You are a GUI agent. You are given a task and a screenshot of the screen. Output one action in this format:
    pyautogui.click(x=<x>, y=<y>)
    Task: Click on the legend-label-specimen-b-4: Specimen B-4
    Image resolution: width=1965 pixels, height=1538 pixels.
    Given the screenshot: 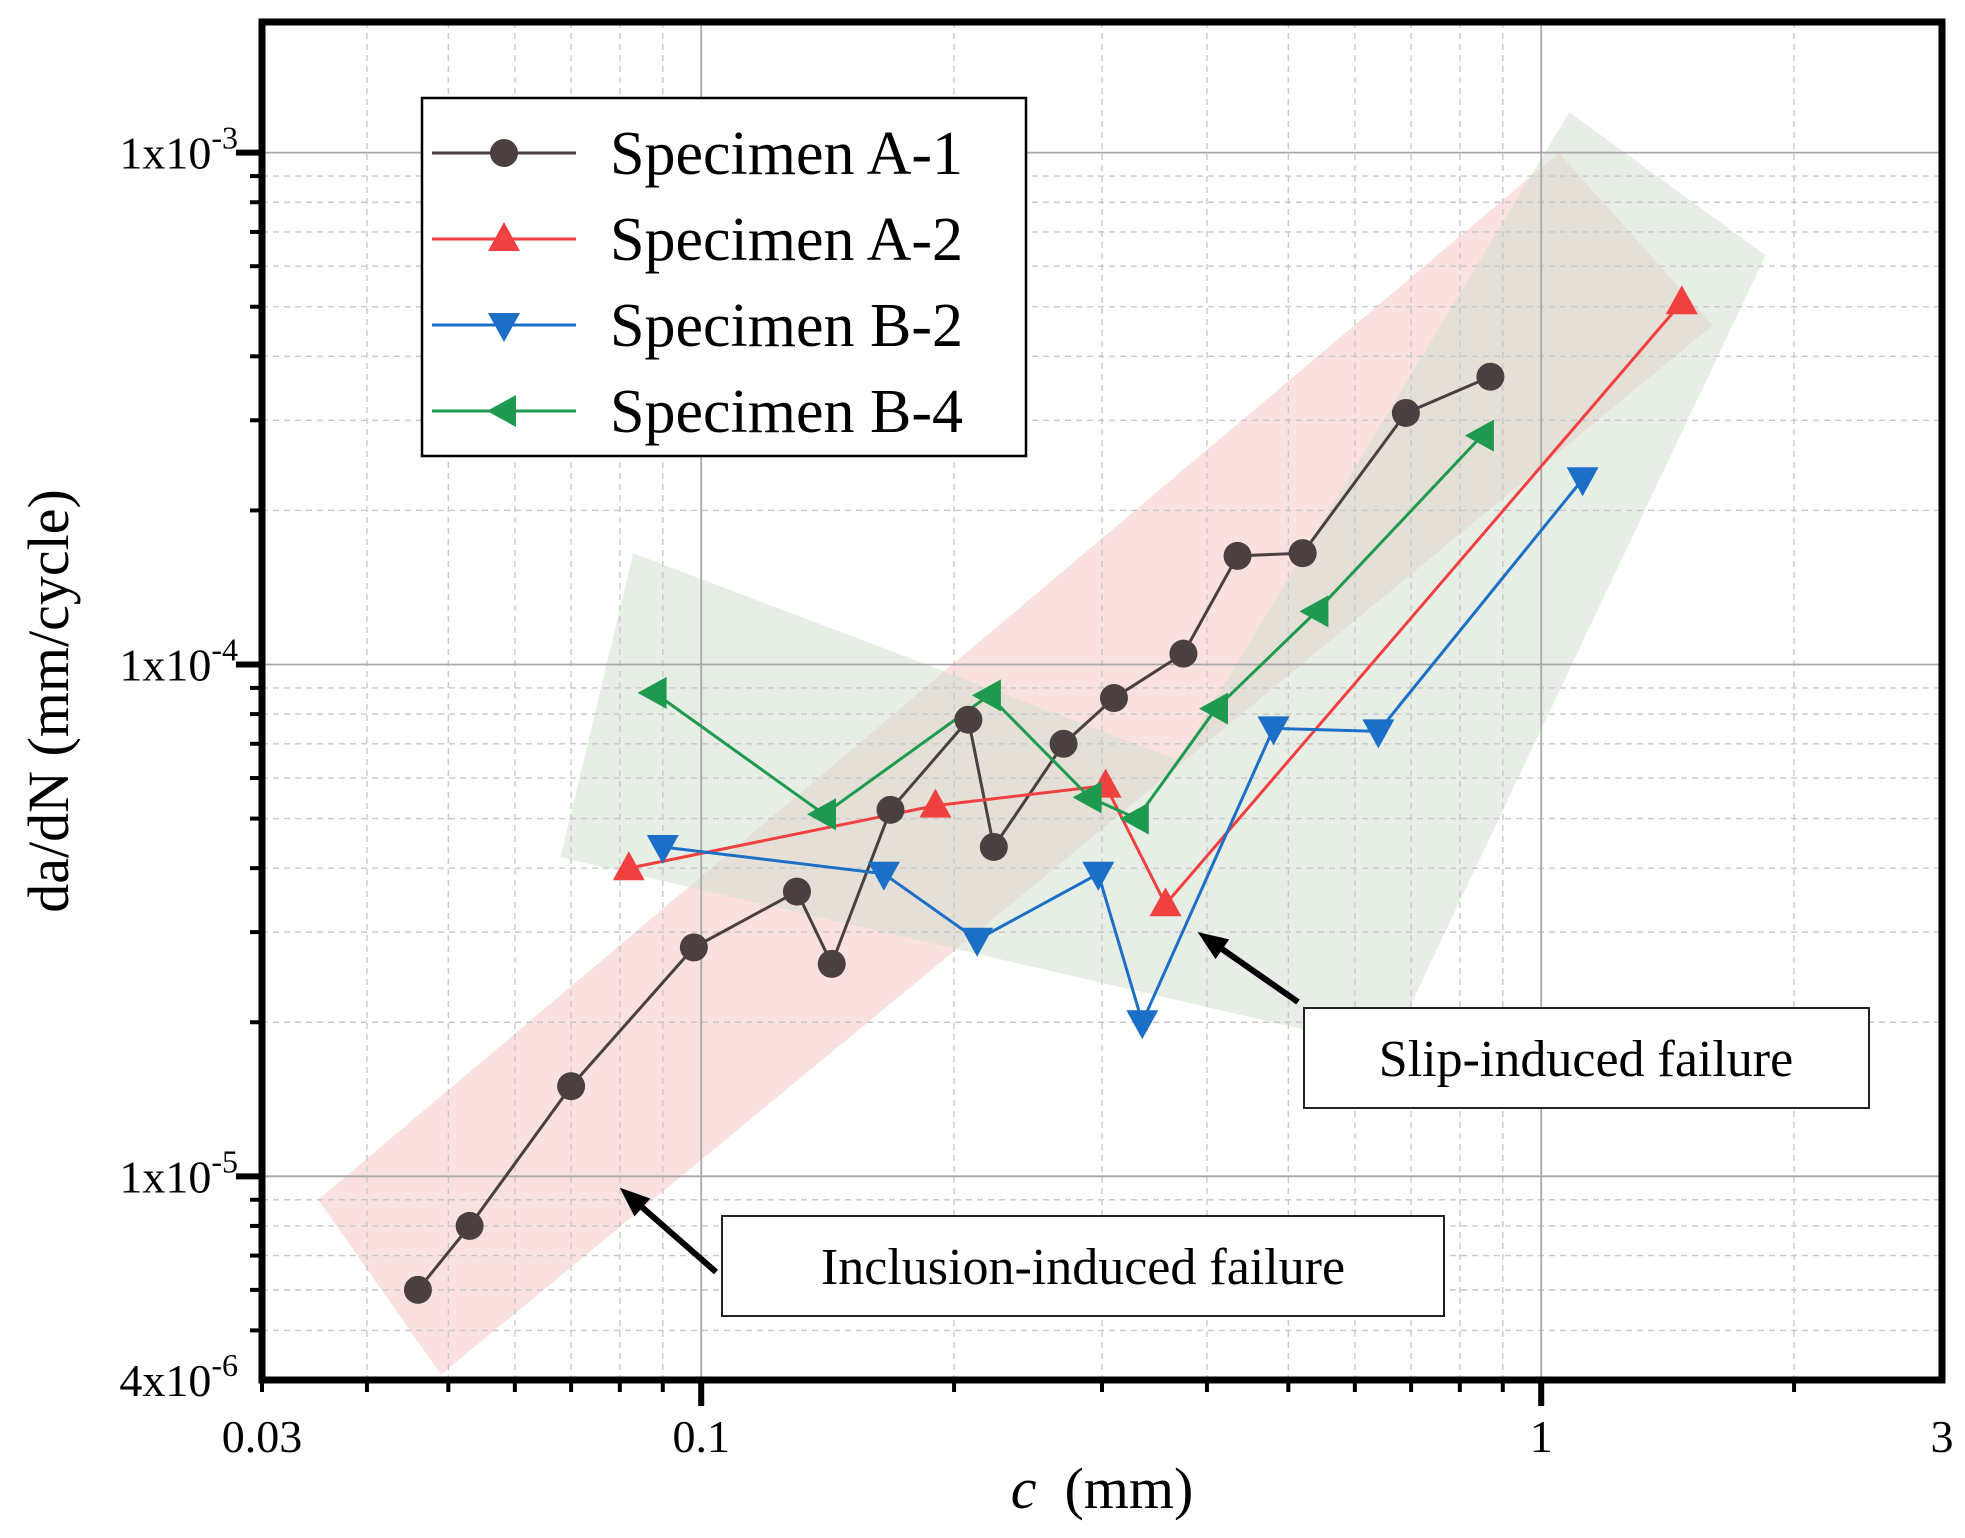 What is the action you would take?
    pyautogui.click(x=786, y=412)
    